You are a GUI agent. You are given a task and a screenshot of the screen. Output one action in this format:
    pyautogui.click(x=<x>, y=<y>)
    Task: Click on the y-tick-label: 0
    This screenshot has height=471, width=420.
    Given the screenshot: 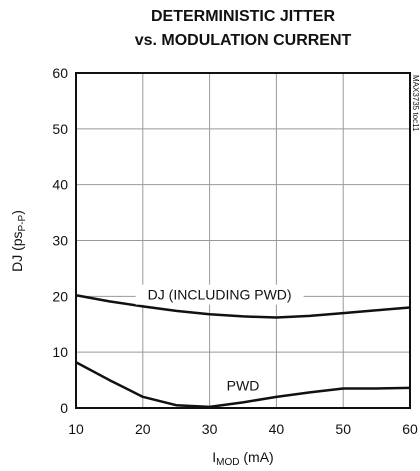 What is the action you would take?
    pyautogui.click(x=64, y=408)
    